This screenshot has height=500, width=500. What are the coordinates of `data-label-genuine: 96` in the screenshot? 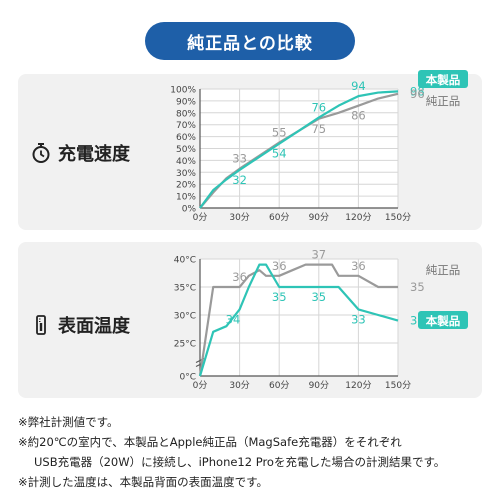 It's located at (417, 94).